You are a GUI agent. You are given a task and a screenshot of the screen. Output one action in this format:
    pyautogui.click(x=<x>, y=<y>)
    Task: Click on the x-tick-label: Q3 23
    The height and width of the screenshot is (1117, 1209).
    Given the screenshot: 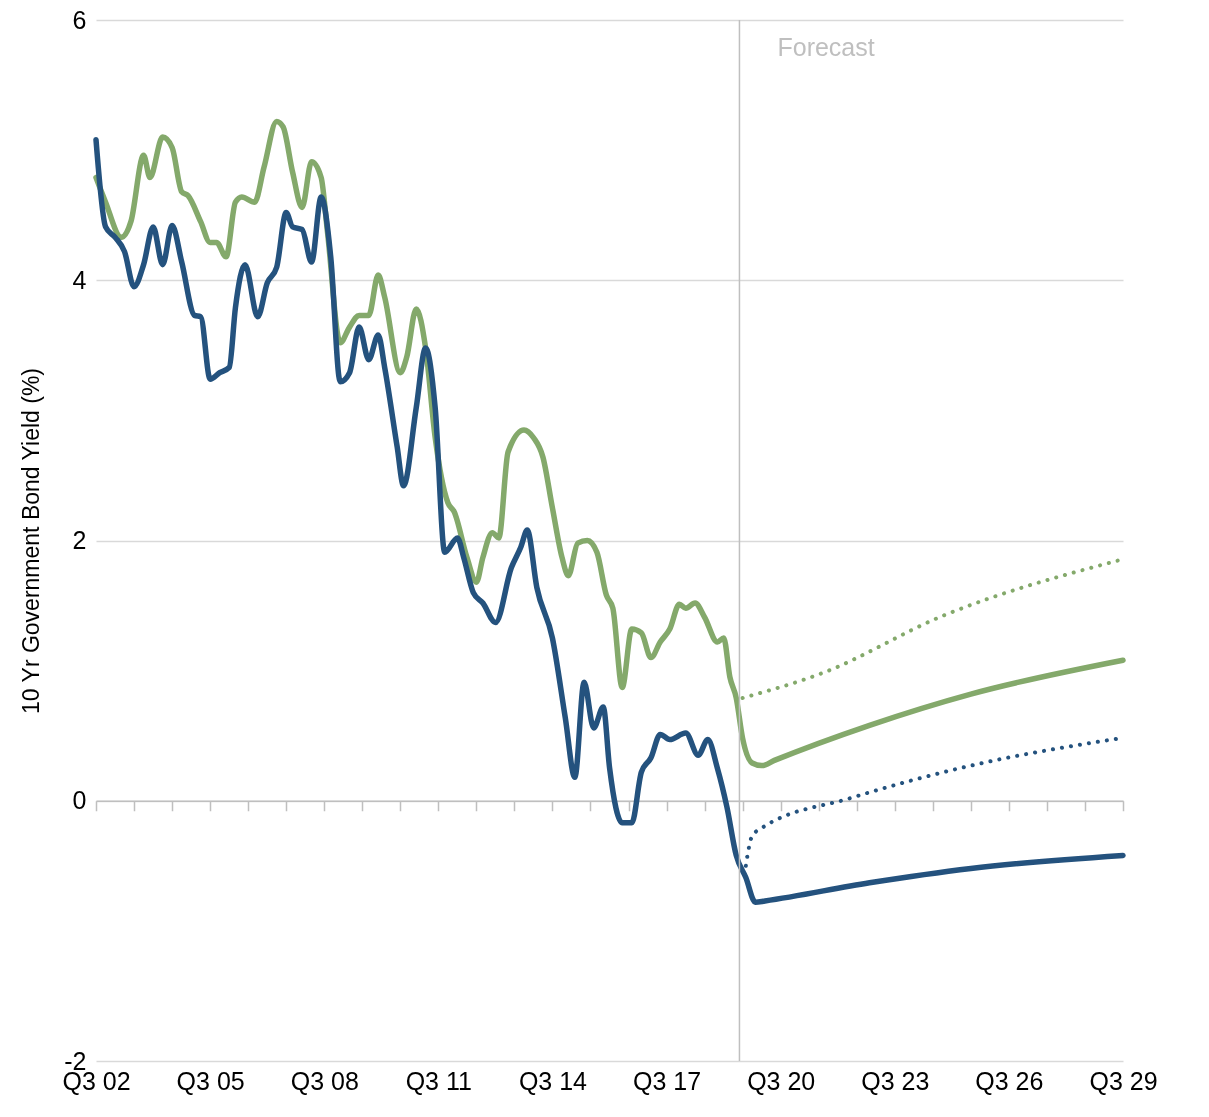 What is the action you would take?
    pyautogui.click(x=895, y=1080)
    